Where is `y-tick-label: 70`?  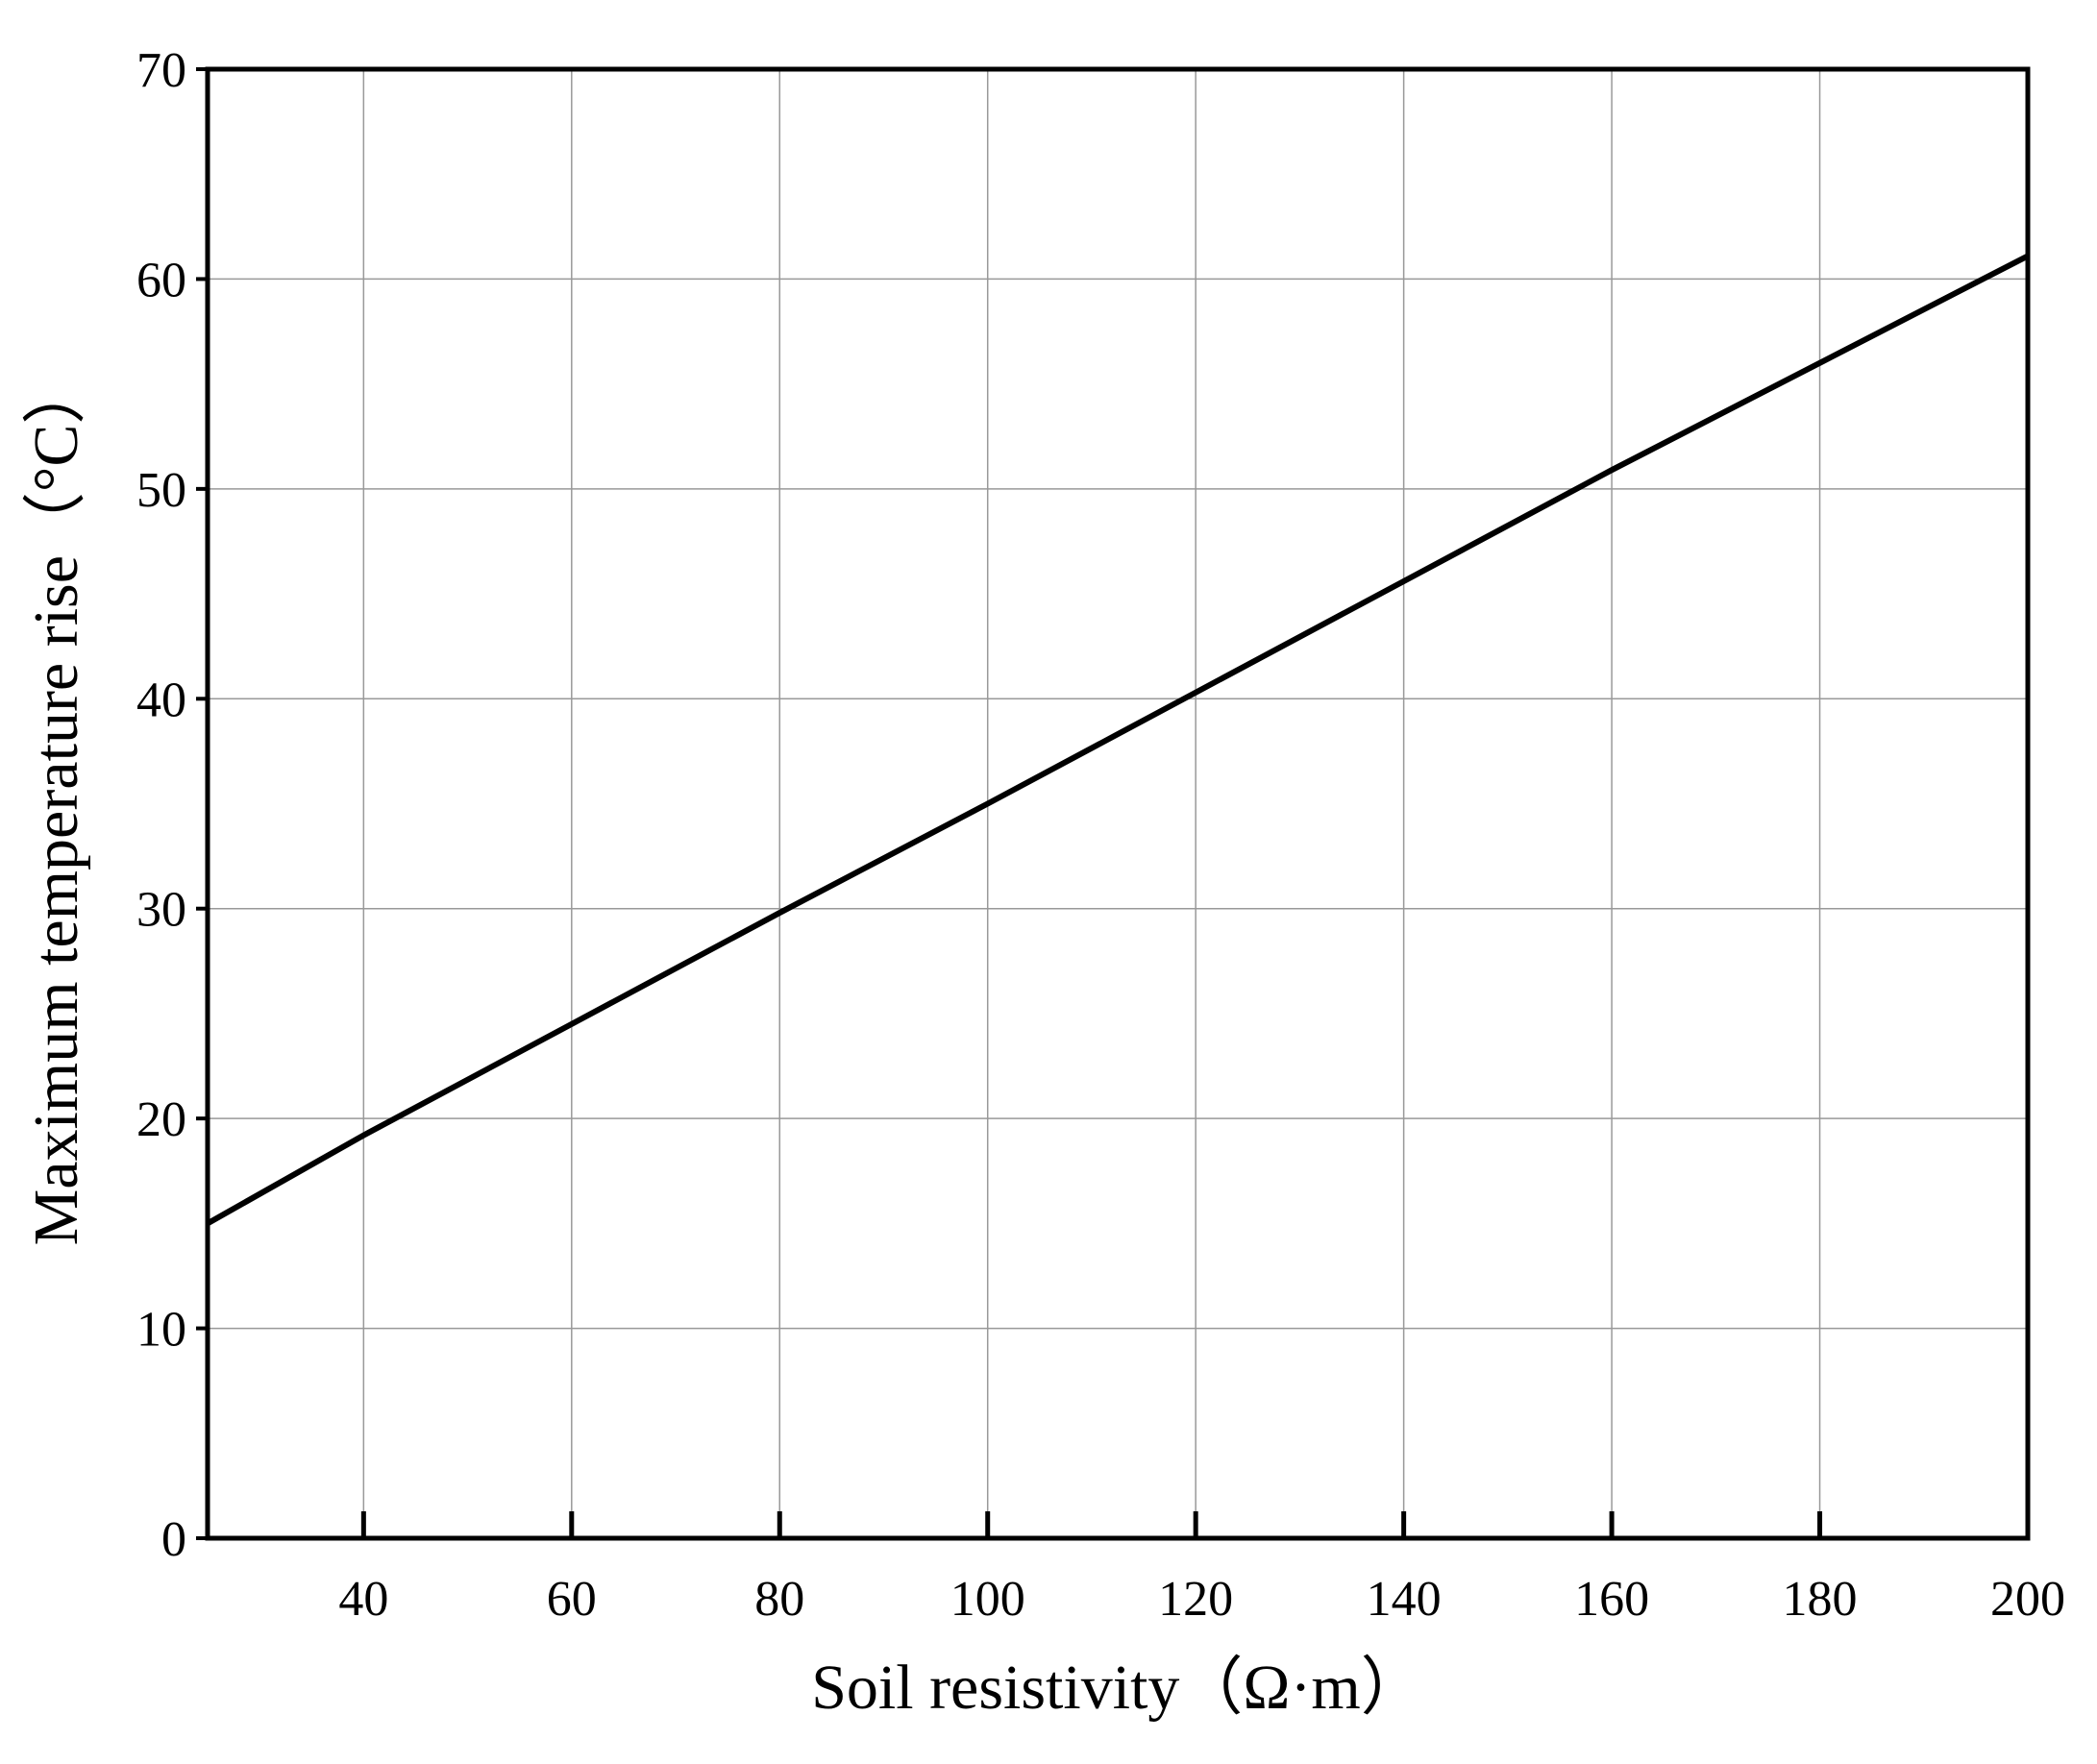
y-tick-label: 70 is located at coordinates (161, 70).